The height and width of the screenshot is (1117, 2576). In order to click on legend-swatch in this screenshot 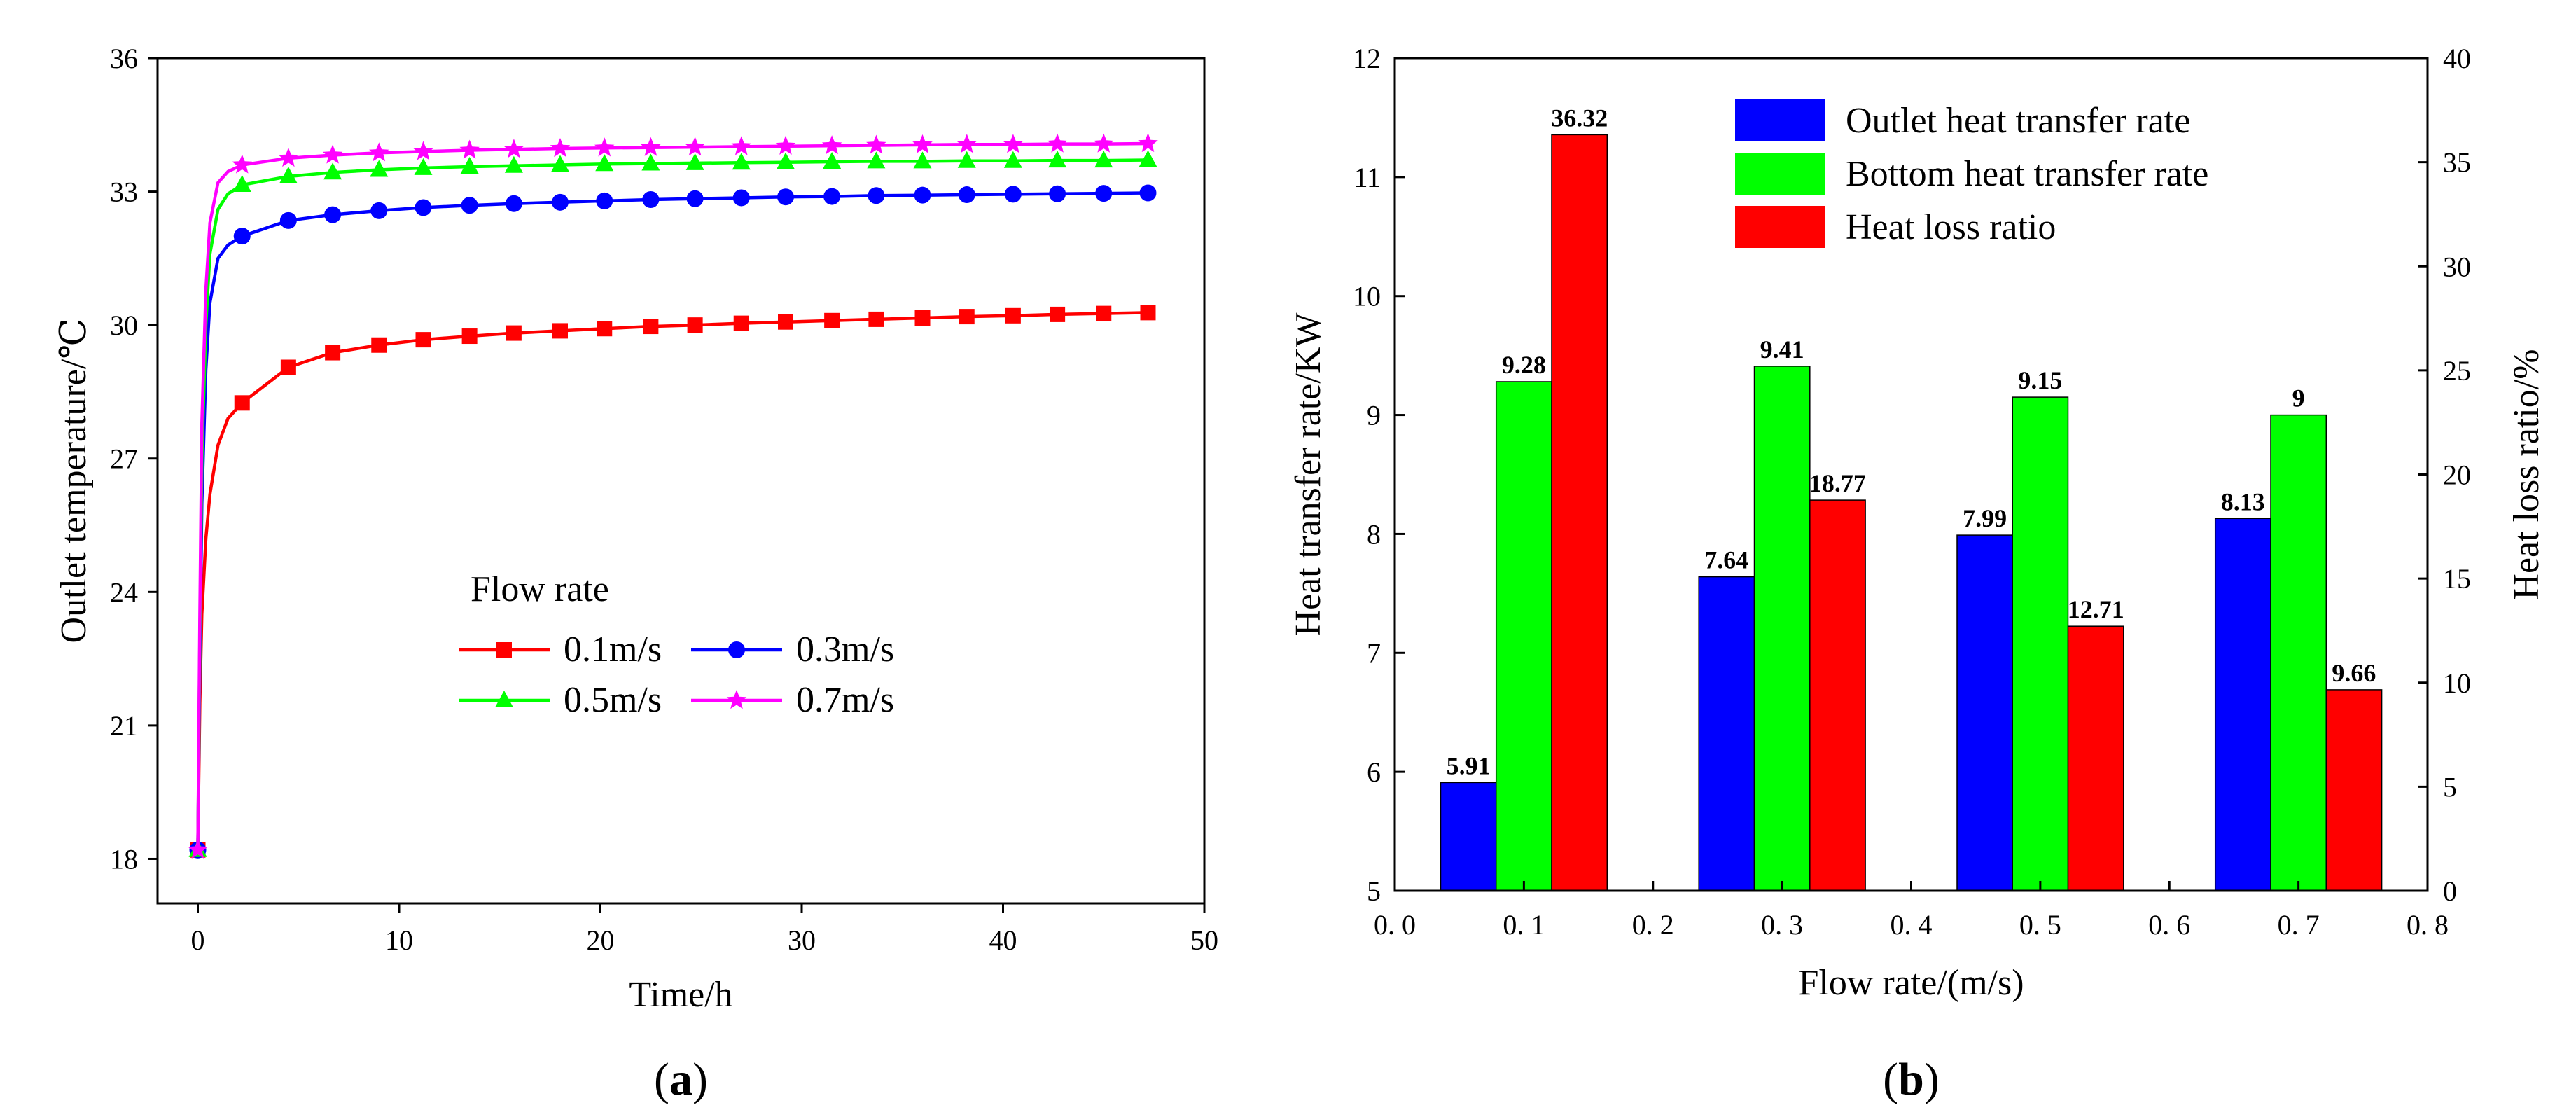, I will do `click(1780, 227)`.